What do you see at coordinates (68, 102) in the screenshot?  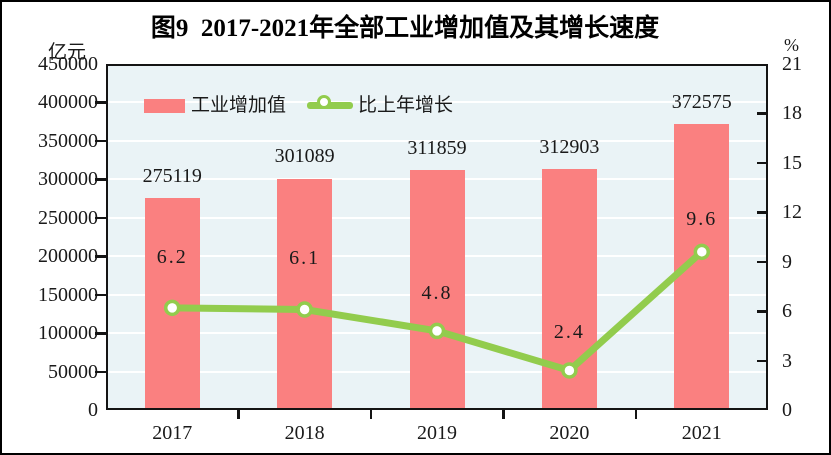 I see `left-axis-tick-label: 400000` at bounding box center [68, 102].